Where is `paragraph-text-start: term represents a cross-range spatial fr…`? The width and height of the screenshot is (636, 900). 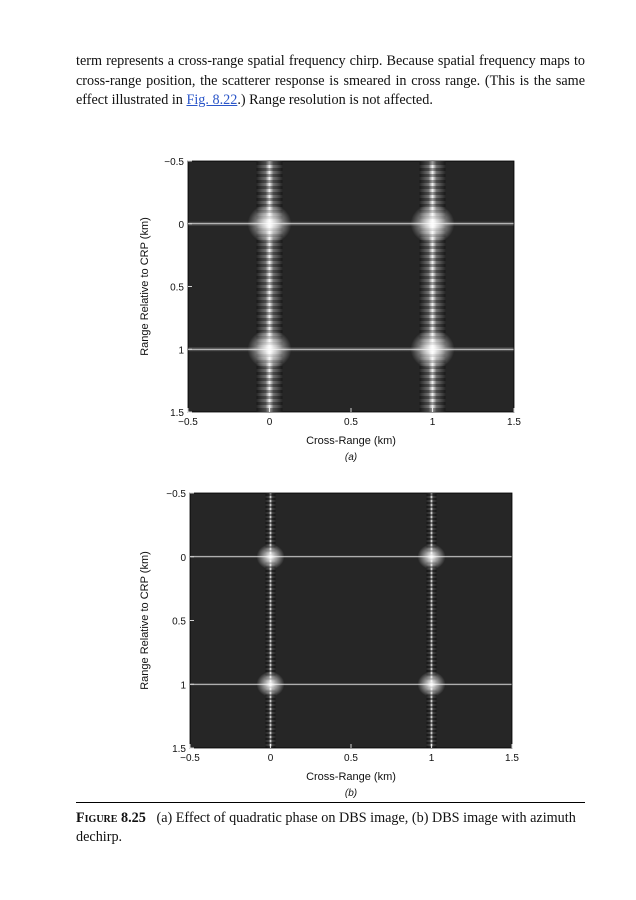 paragraph-text-start: term represents a cross-range spatial fr… is located at coordinates (330, 80).